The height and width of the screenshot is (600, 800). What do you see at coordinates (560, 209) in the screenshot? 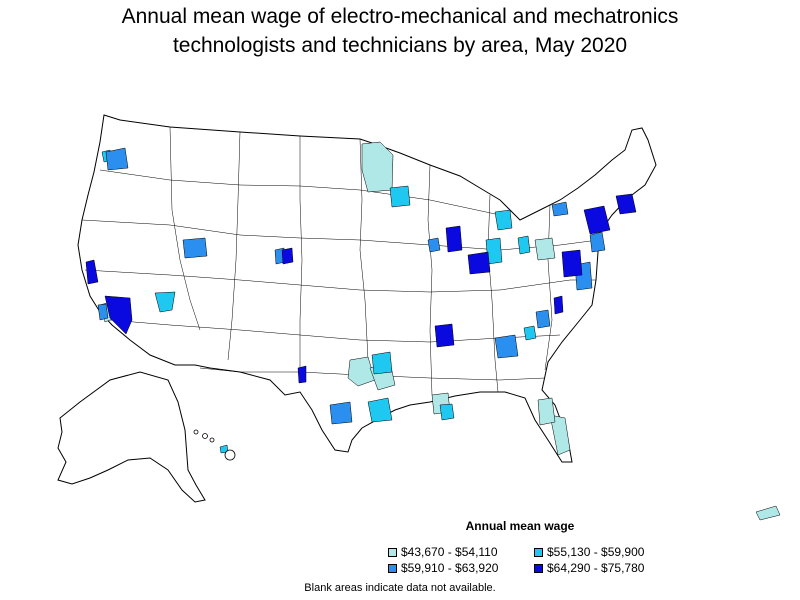
I see `area-new-york-west` at bounding box center [560, 209].